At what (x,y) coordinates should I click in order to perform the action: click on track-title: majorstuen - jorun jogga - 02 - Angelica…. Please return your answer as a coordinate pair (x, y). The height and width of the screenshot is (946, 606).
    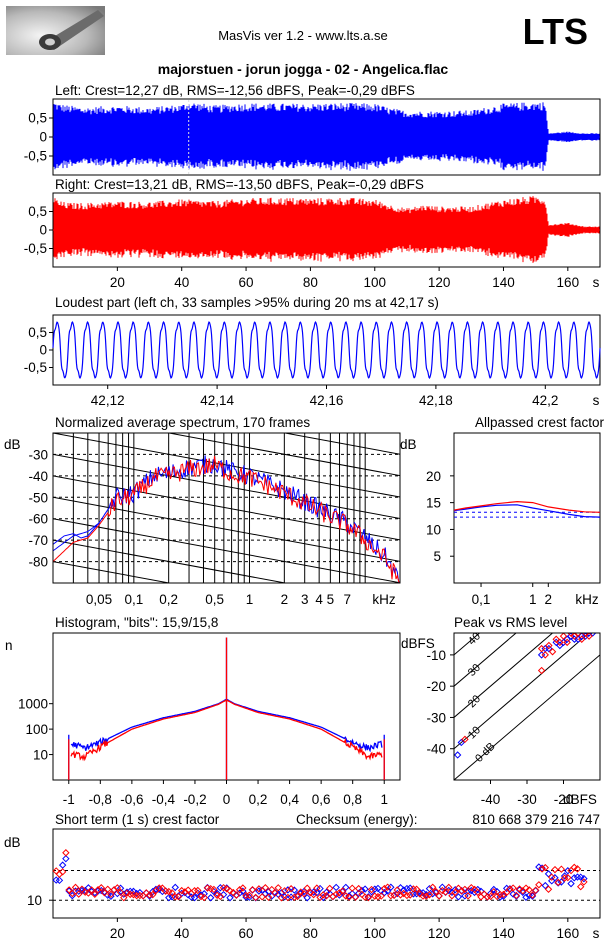
    Looking at the image, I should click on (303, 69).